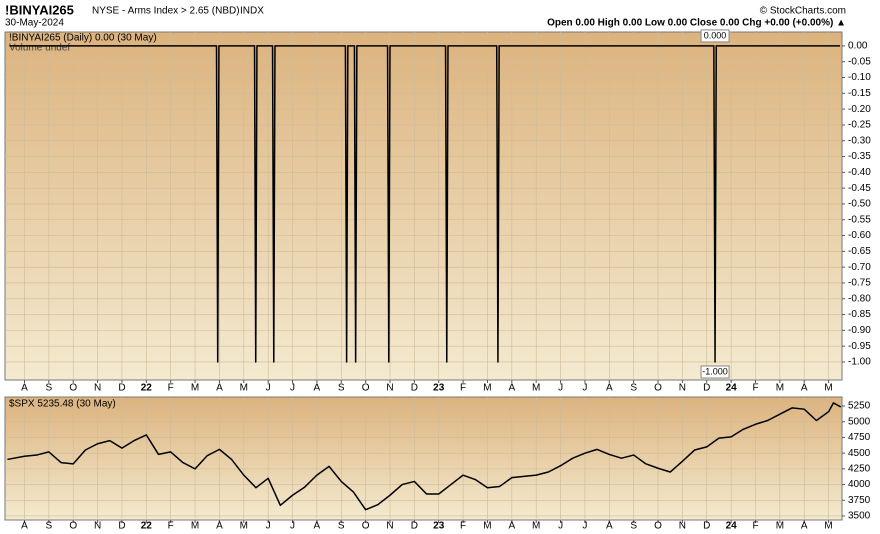 The image size is (880, 534). I want to click on y-tick-label: -0.40, so click(859, 172).